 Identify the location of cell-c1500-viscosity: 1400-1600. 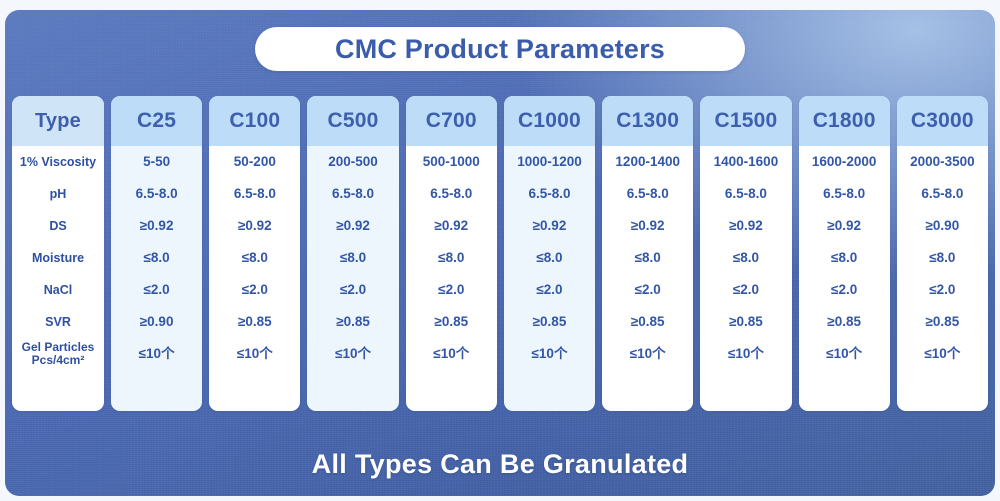
(746, 162).